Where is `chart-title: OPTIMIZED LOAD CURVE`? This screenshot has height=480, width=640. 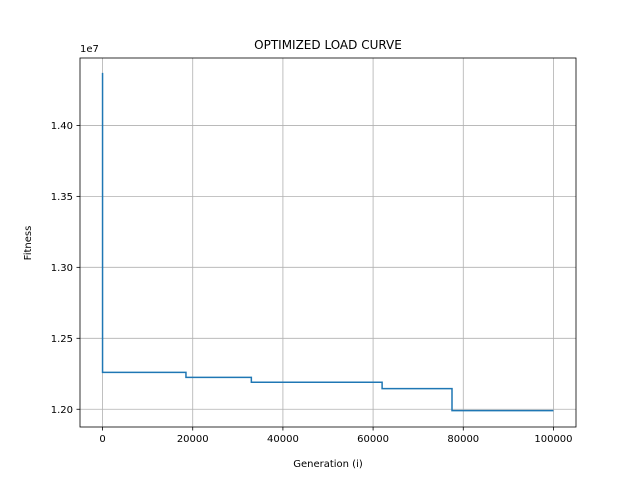
chart-title: OPTIMIZED LOAD CURVE is located at coordinates (328, 45).